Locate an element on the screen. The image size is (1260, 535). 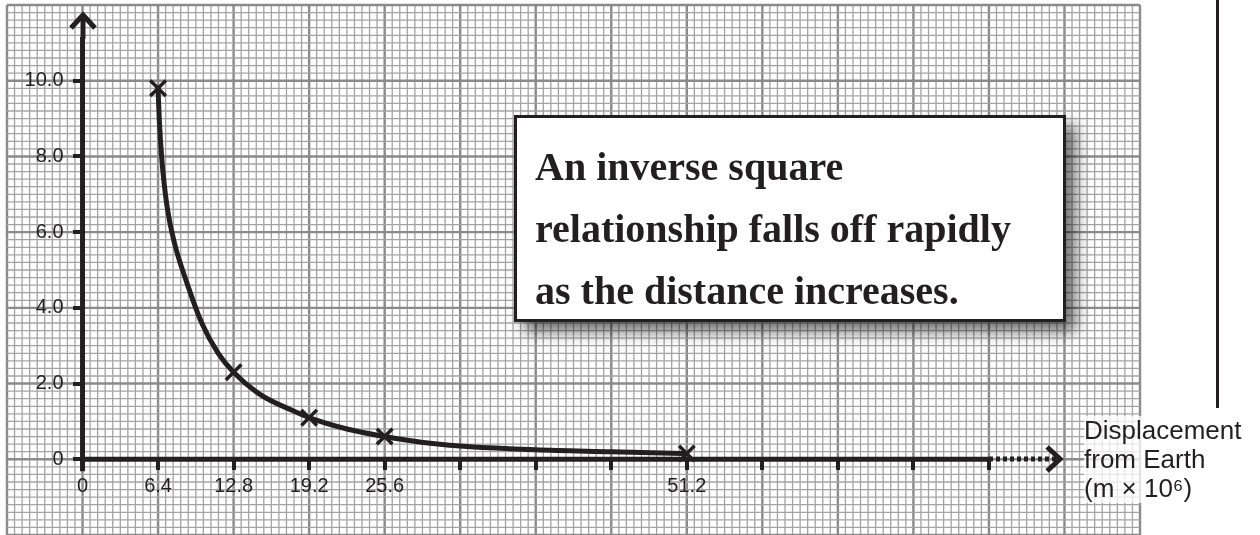
y-tick-label: 4.0 is located at coordinates (49, 306).